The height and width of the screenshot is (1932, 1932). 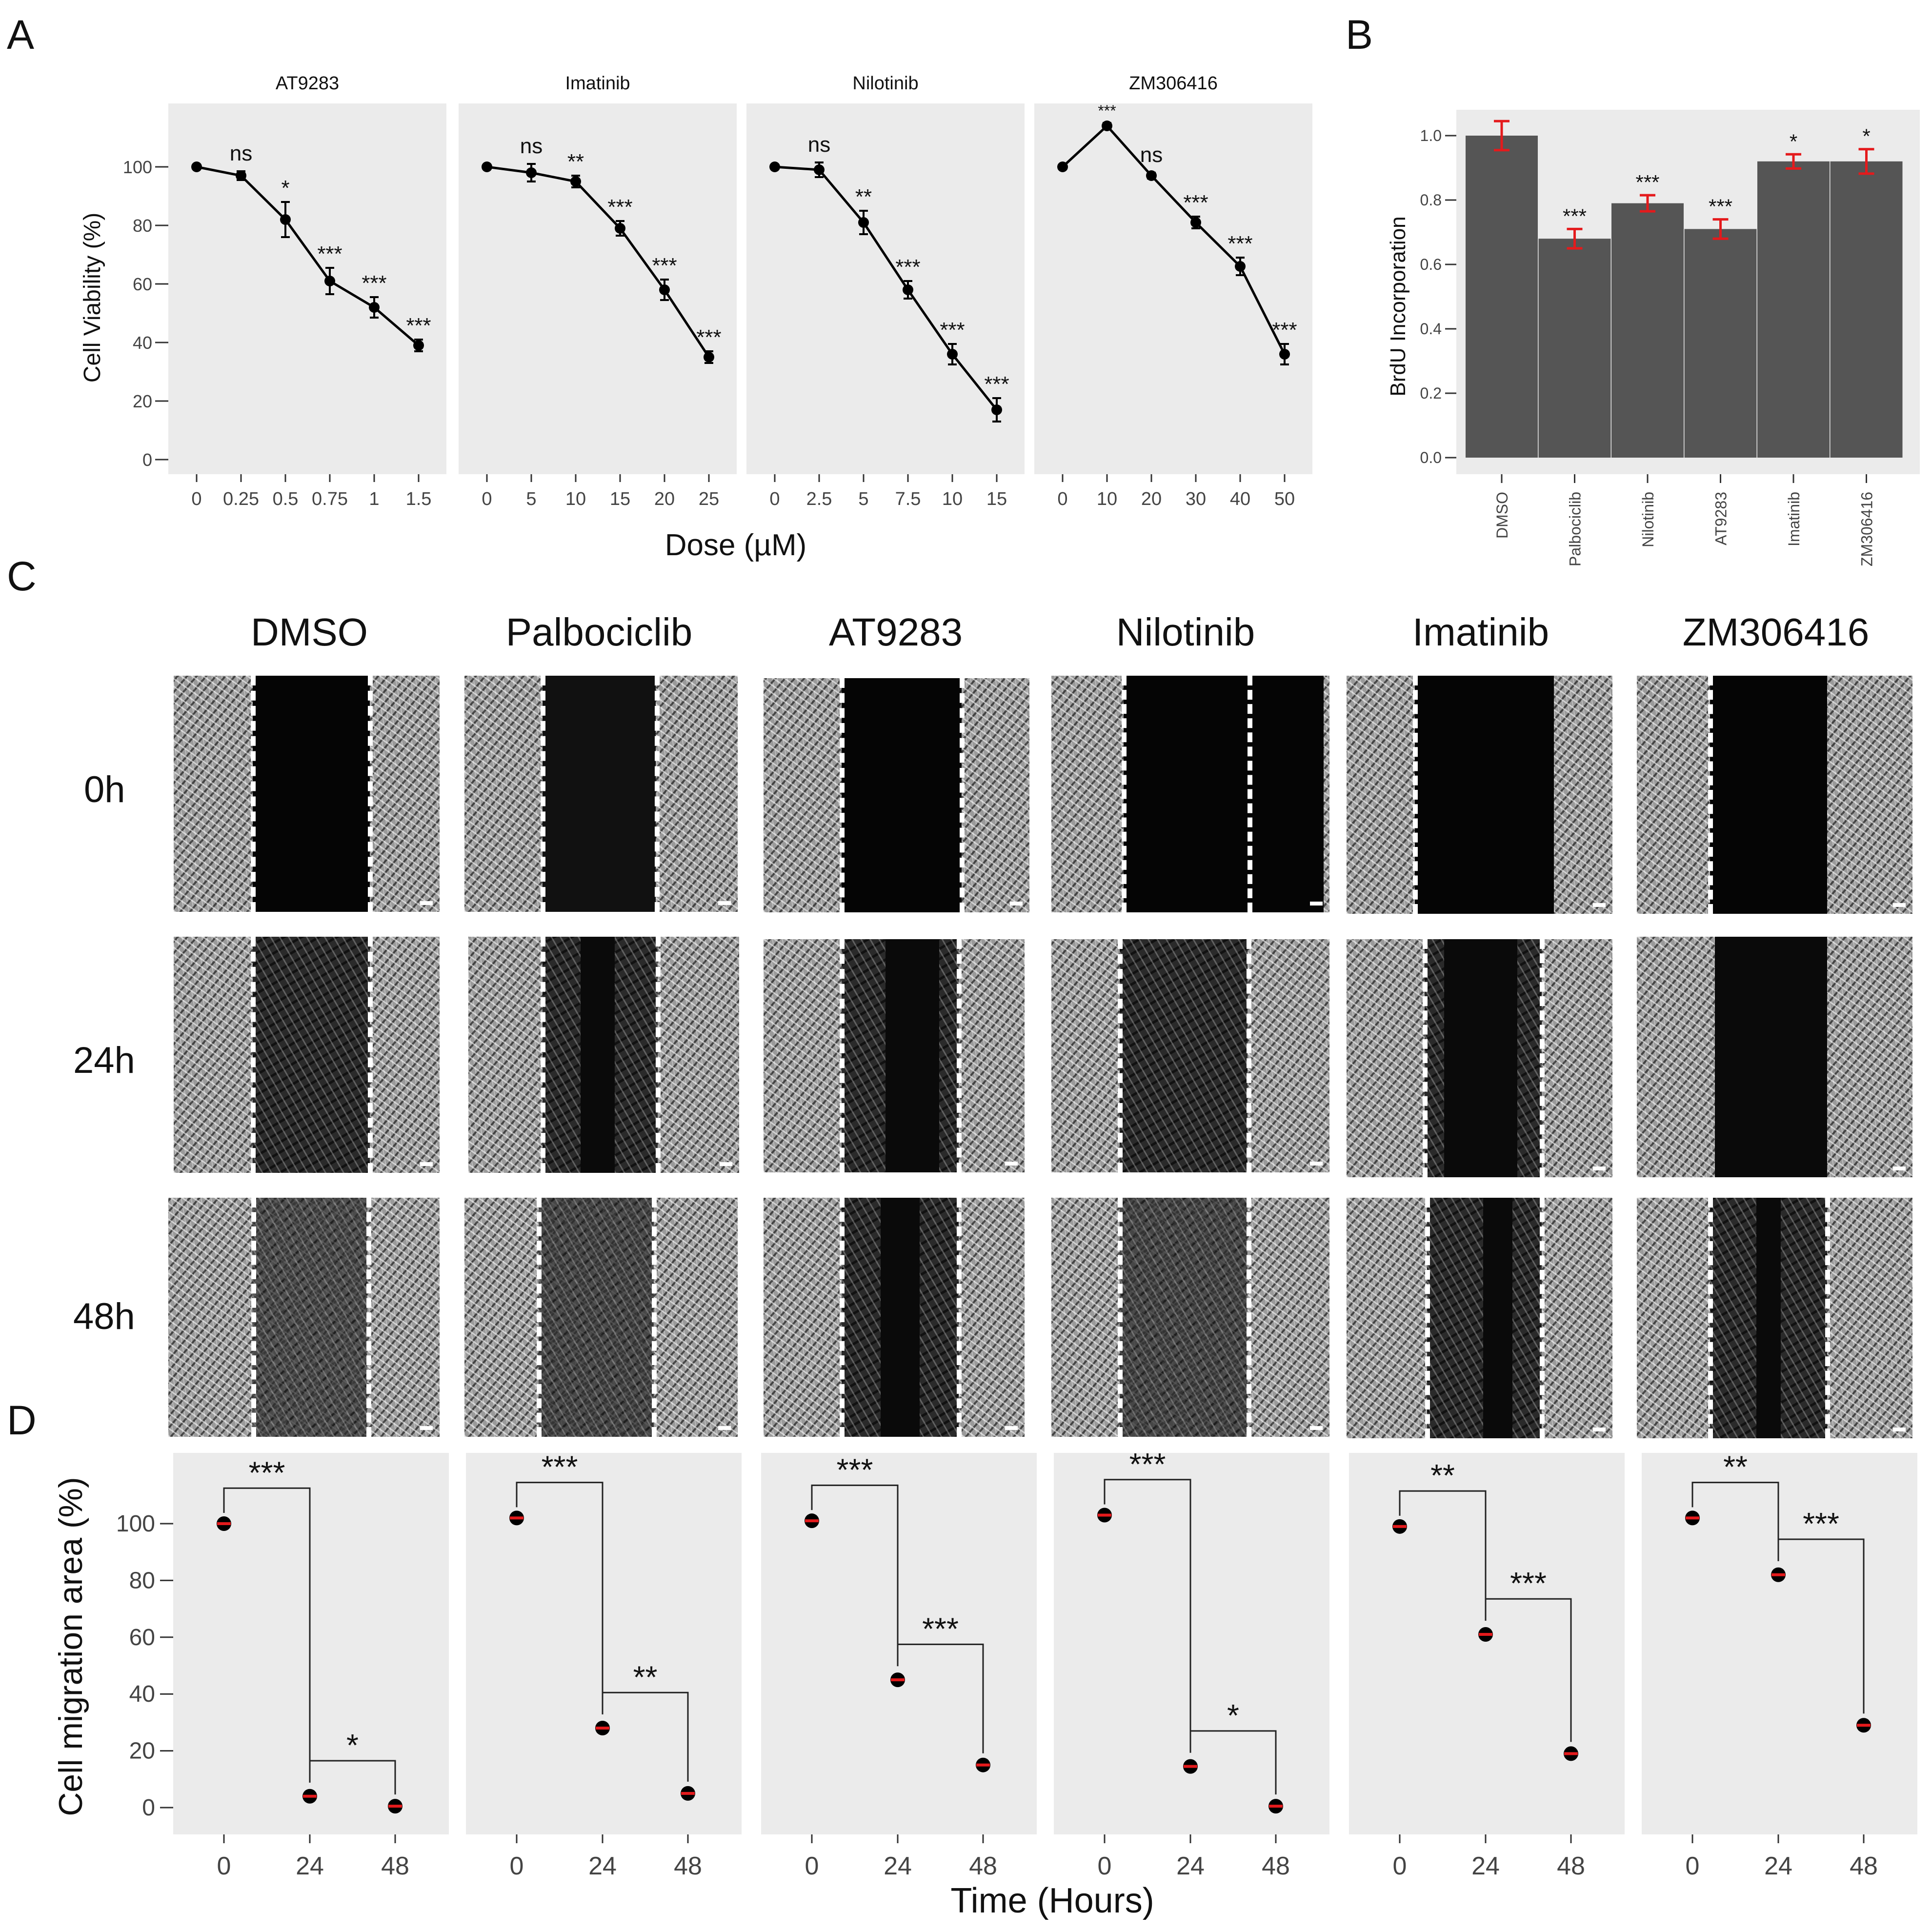 I want to click on panel-label-d: D, so click(x=22, y=1420).